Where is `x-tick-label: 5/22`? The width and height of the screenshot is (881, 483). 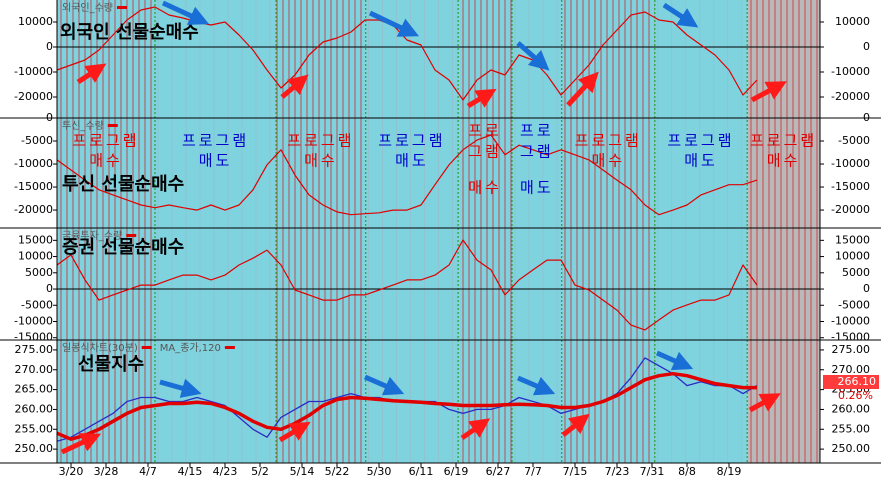 x-tick-label: 5/22 is located at coordinates (337, 471).